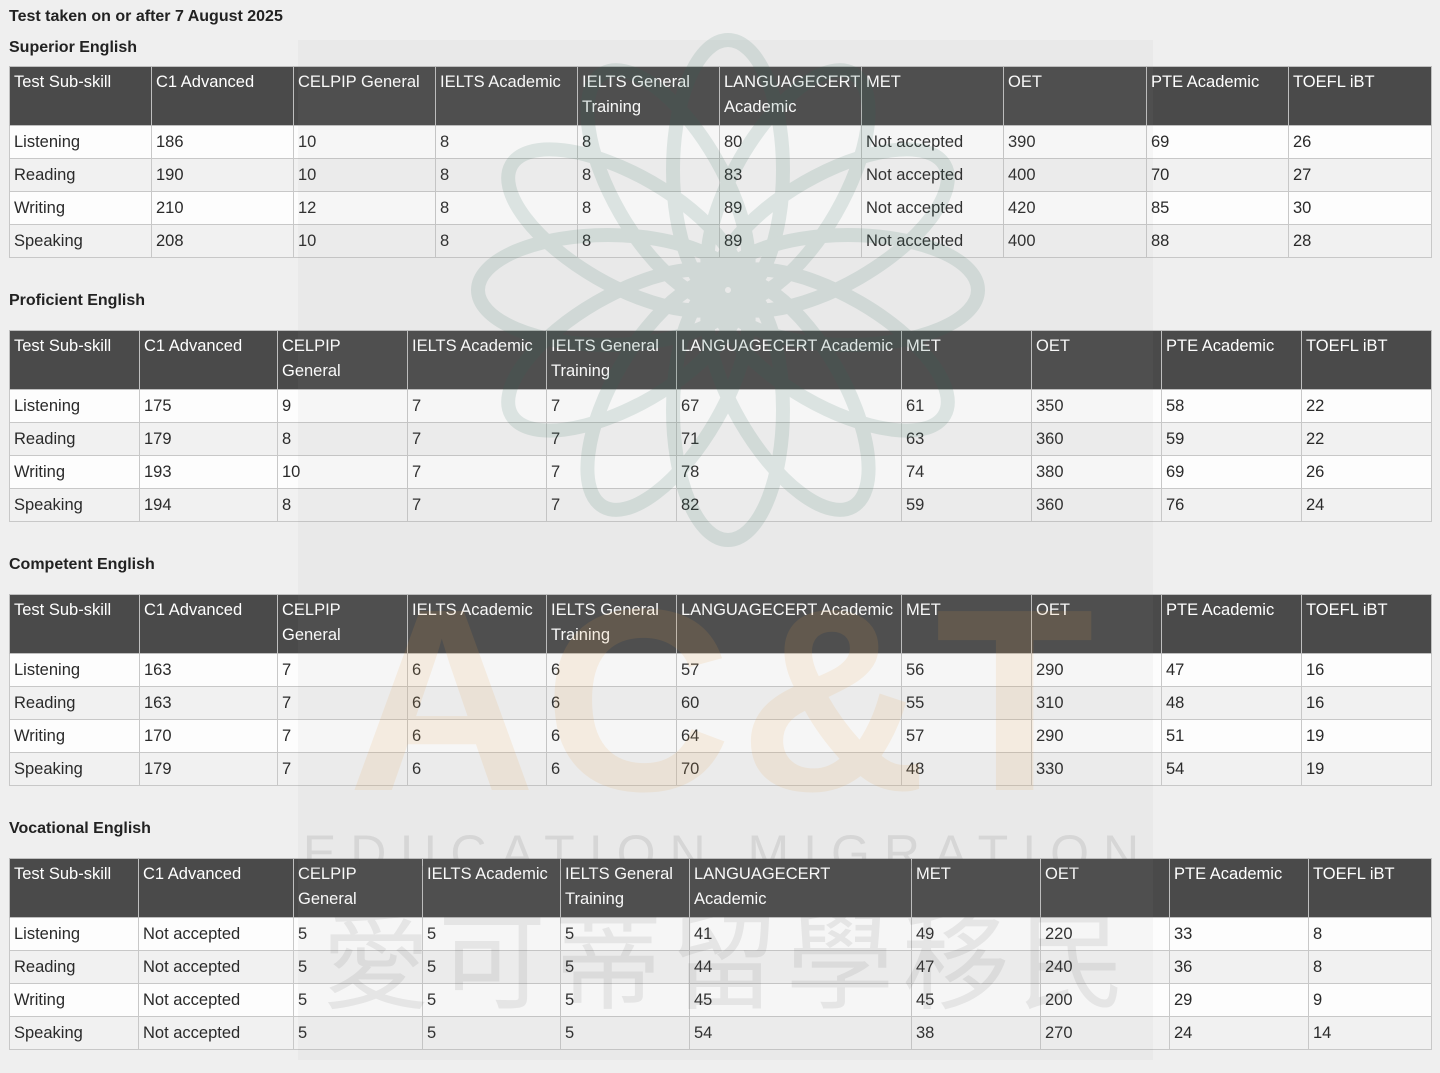 The width and height of the screenshot is (1440, 1073). What do you see at coordinates (966, 406) in the screenshot?
I see `score-cell: 61` at bounding box center [966, 406].